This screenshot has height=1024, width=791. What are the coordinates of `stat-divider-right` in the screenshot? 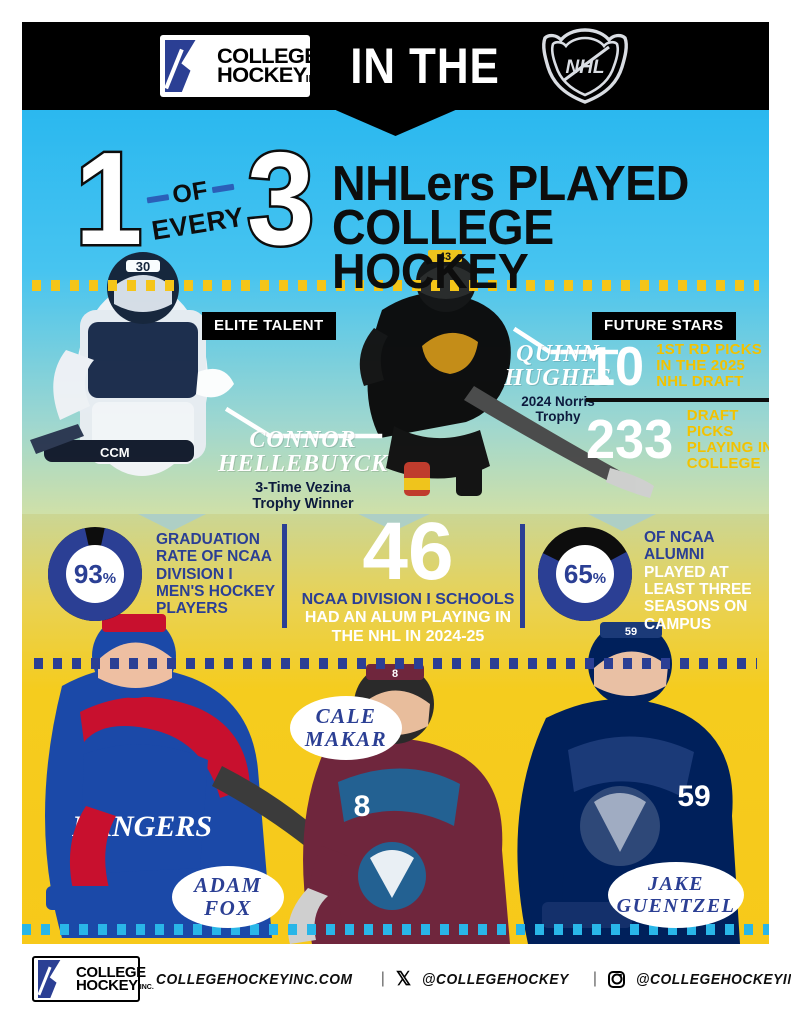 It's located at (522, 576).